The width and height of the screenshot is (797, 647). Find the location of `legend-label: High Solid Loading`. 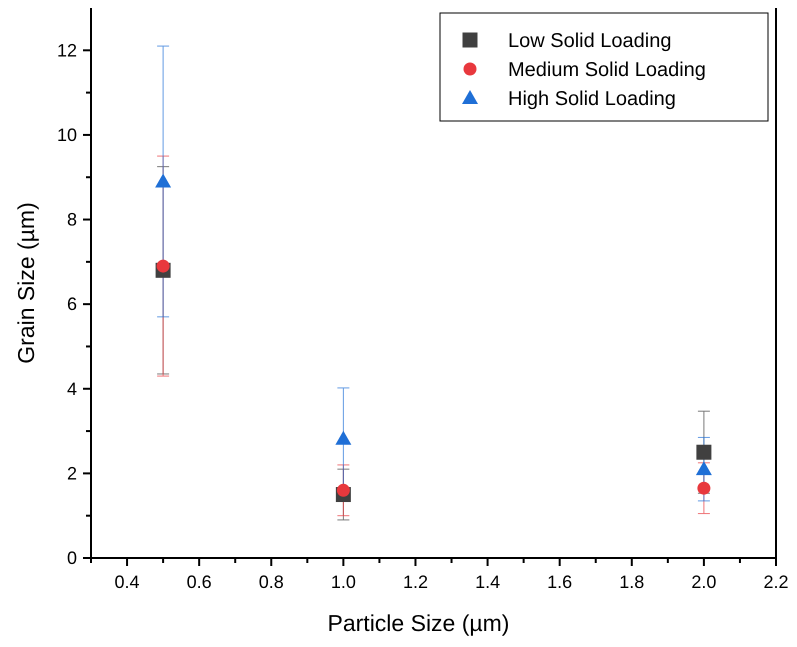

legend-label: High Solid Loading is located at coordinates (592, 99).